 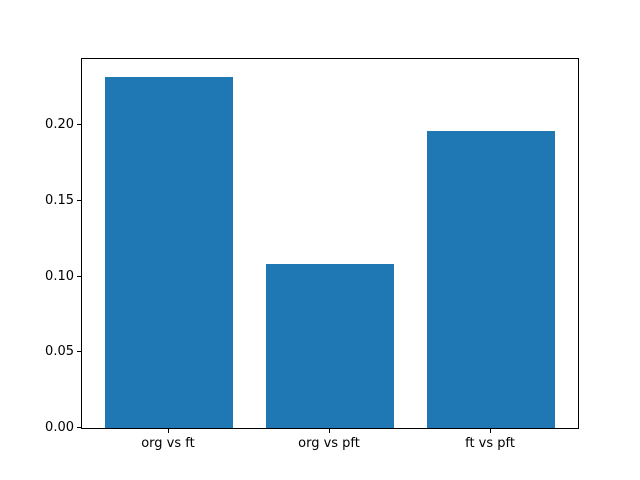 I want to click on bar-org-vs-ft, so click(x=169, y=252).